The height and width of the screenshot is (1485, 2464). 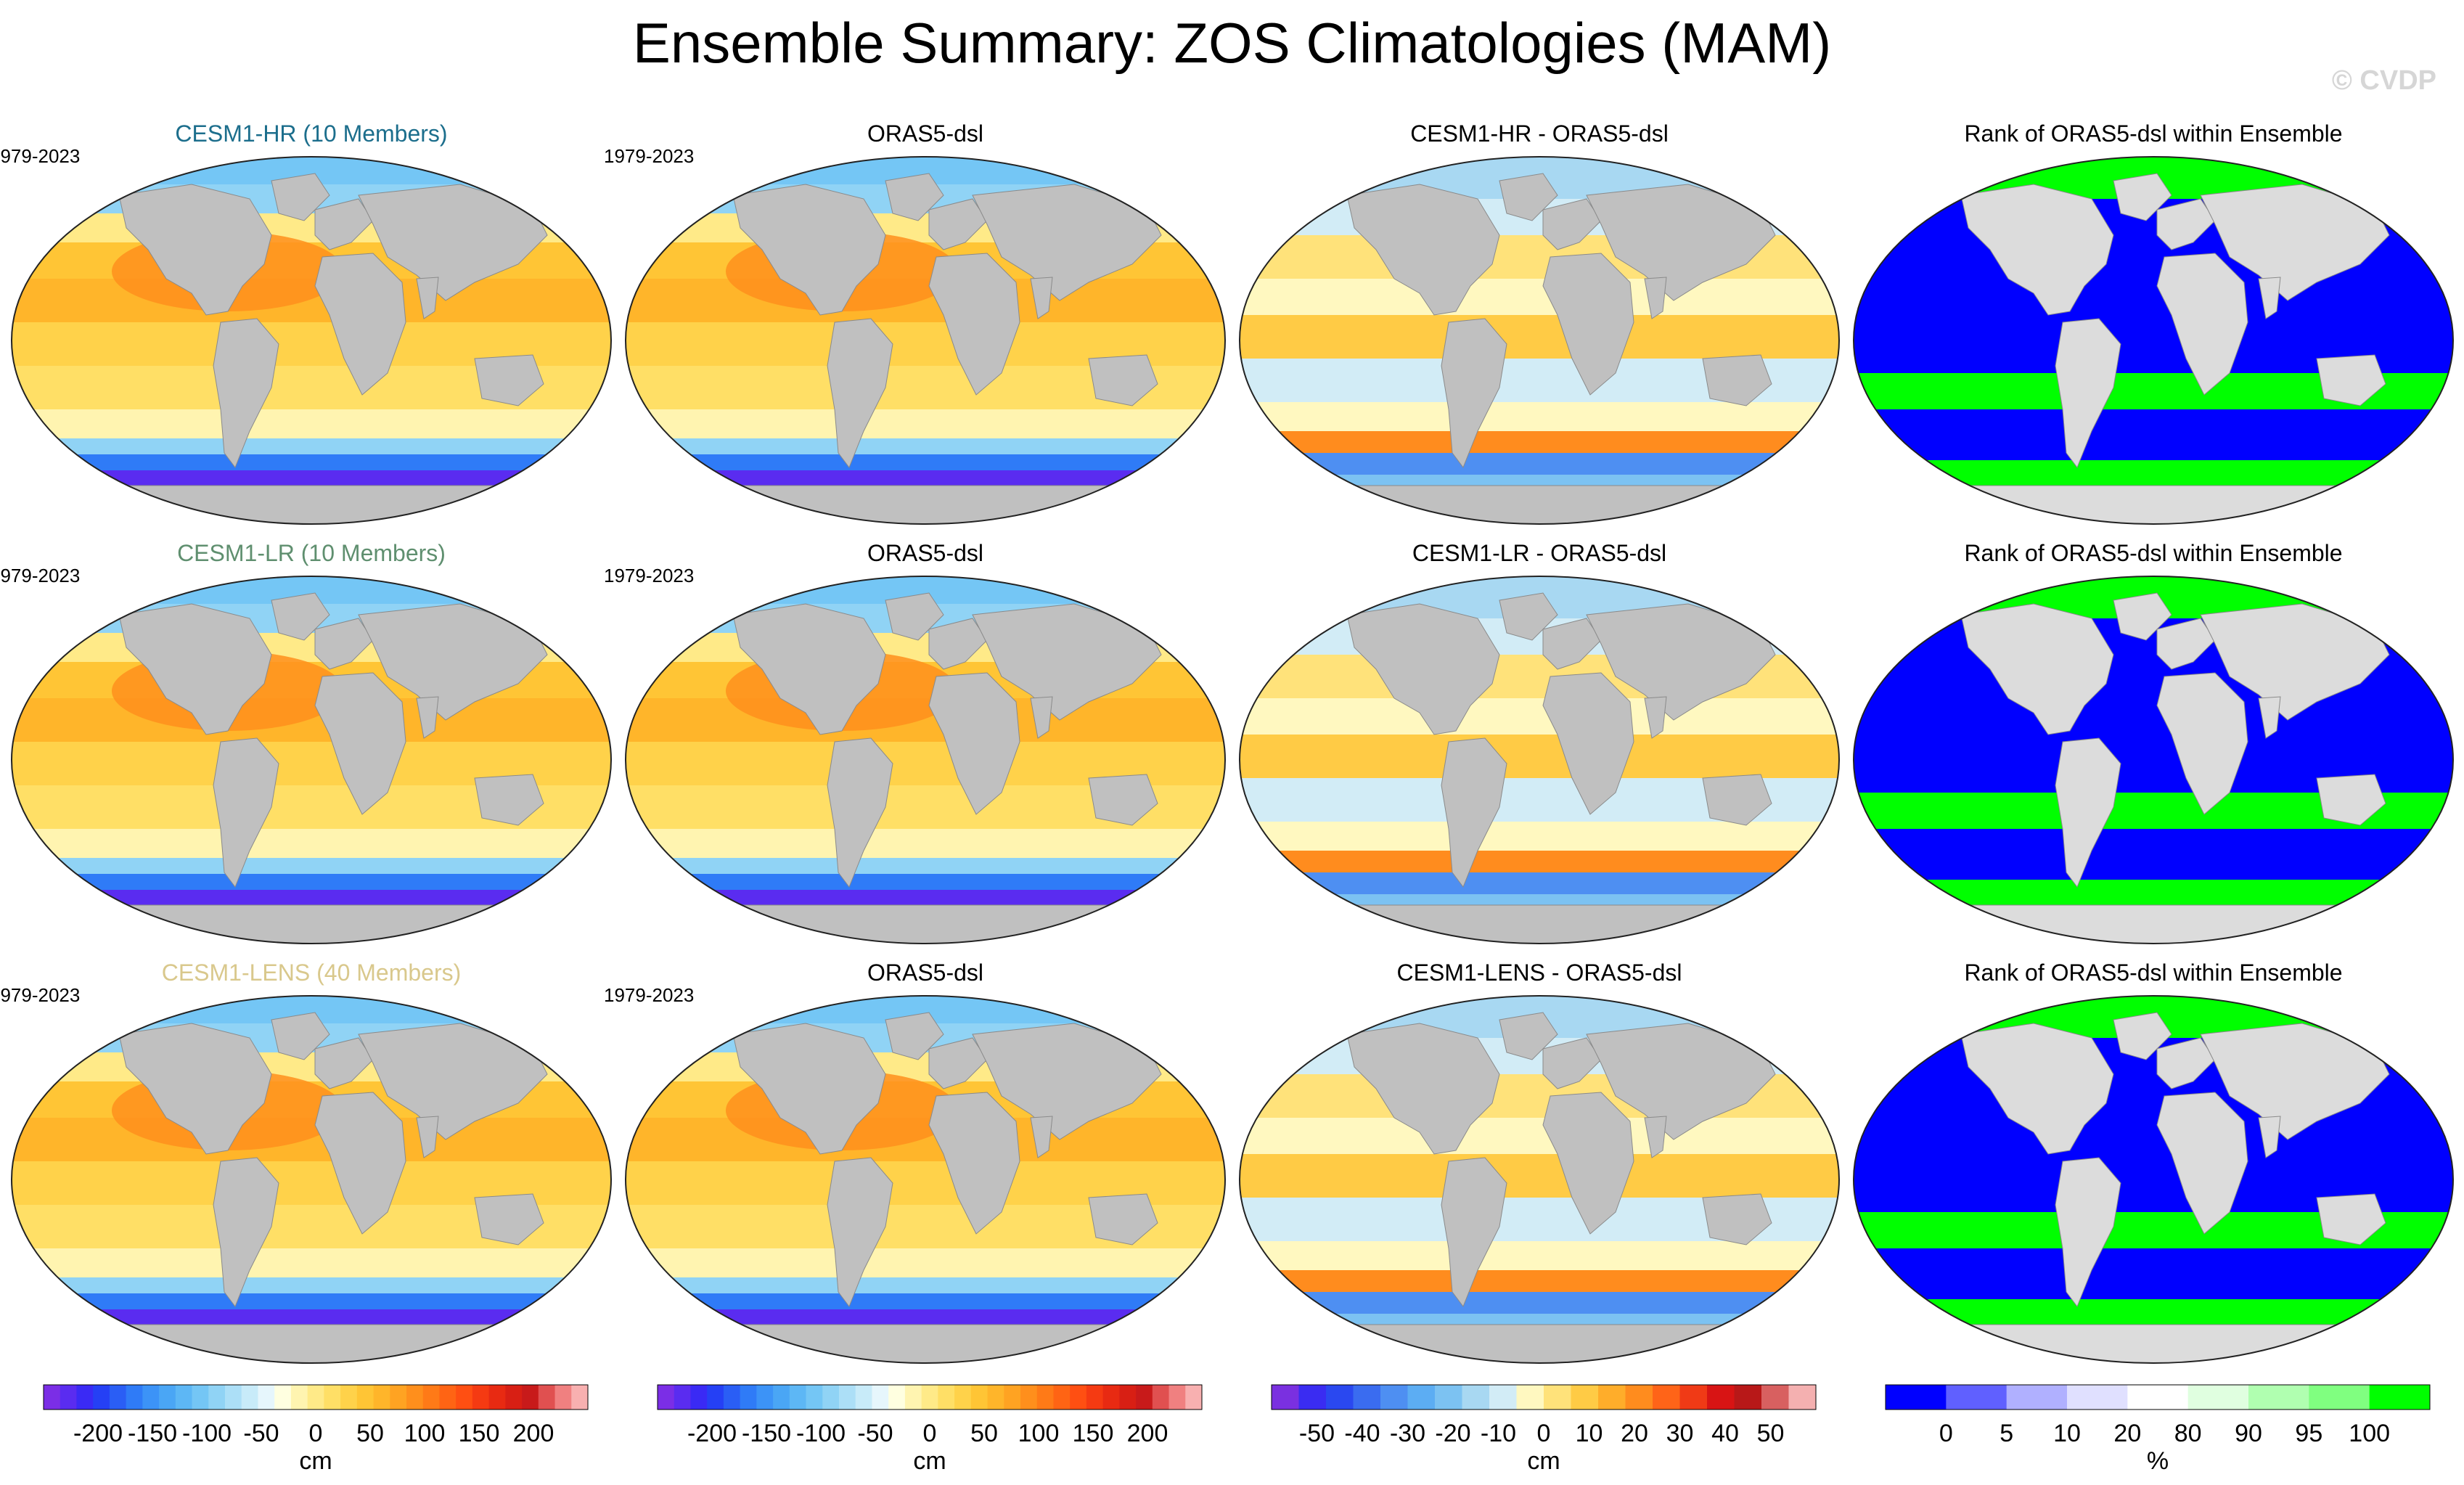 What do you see at coordinates (206, 1433) in the screenshot?
I see `colorbar-tick-label: -100` at bounding box center [206, 1433].